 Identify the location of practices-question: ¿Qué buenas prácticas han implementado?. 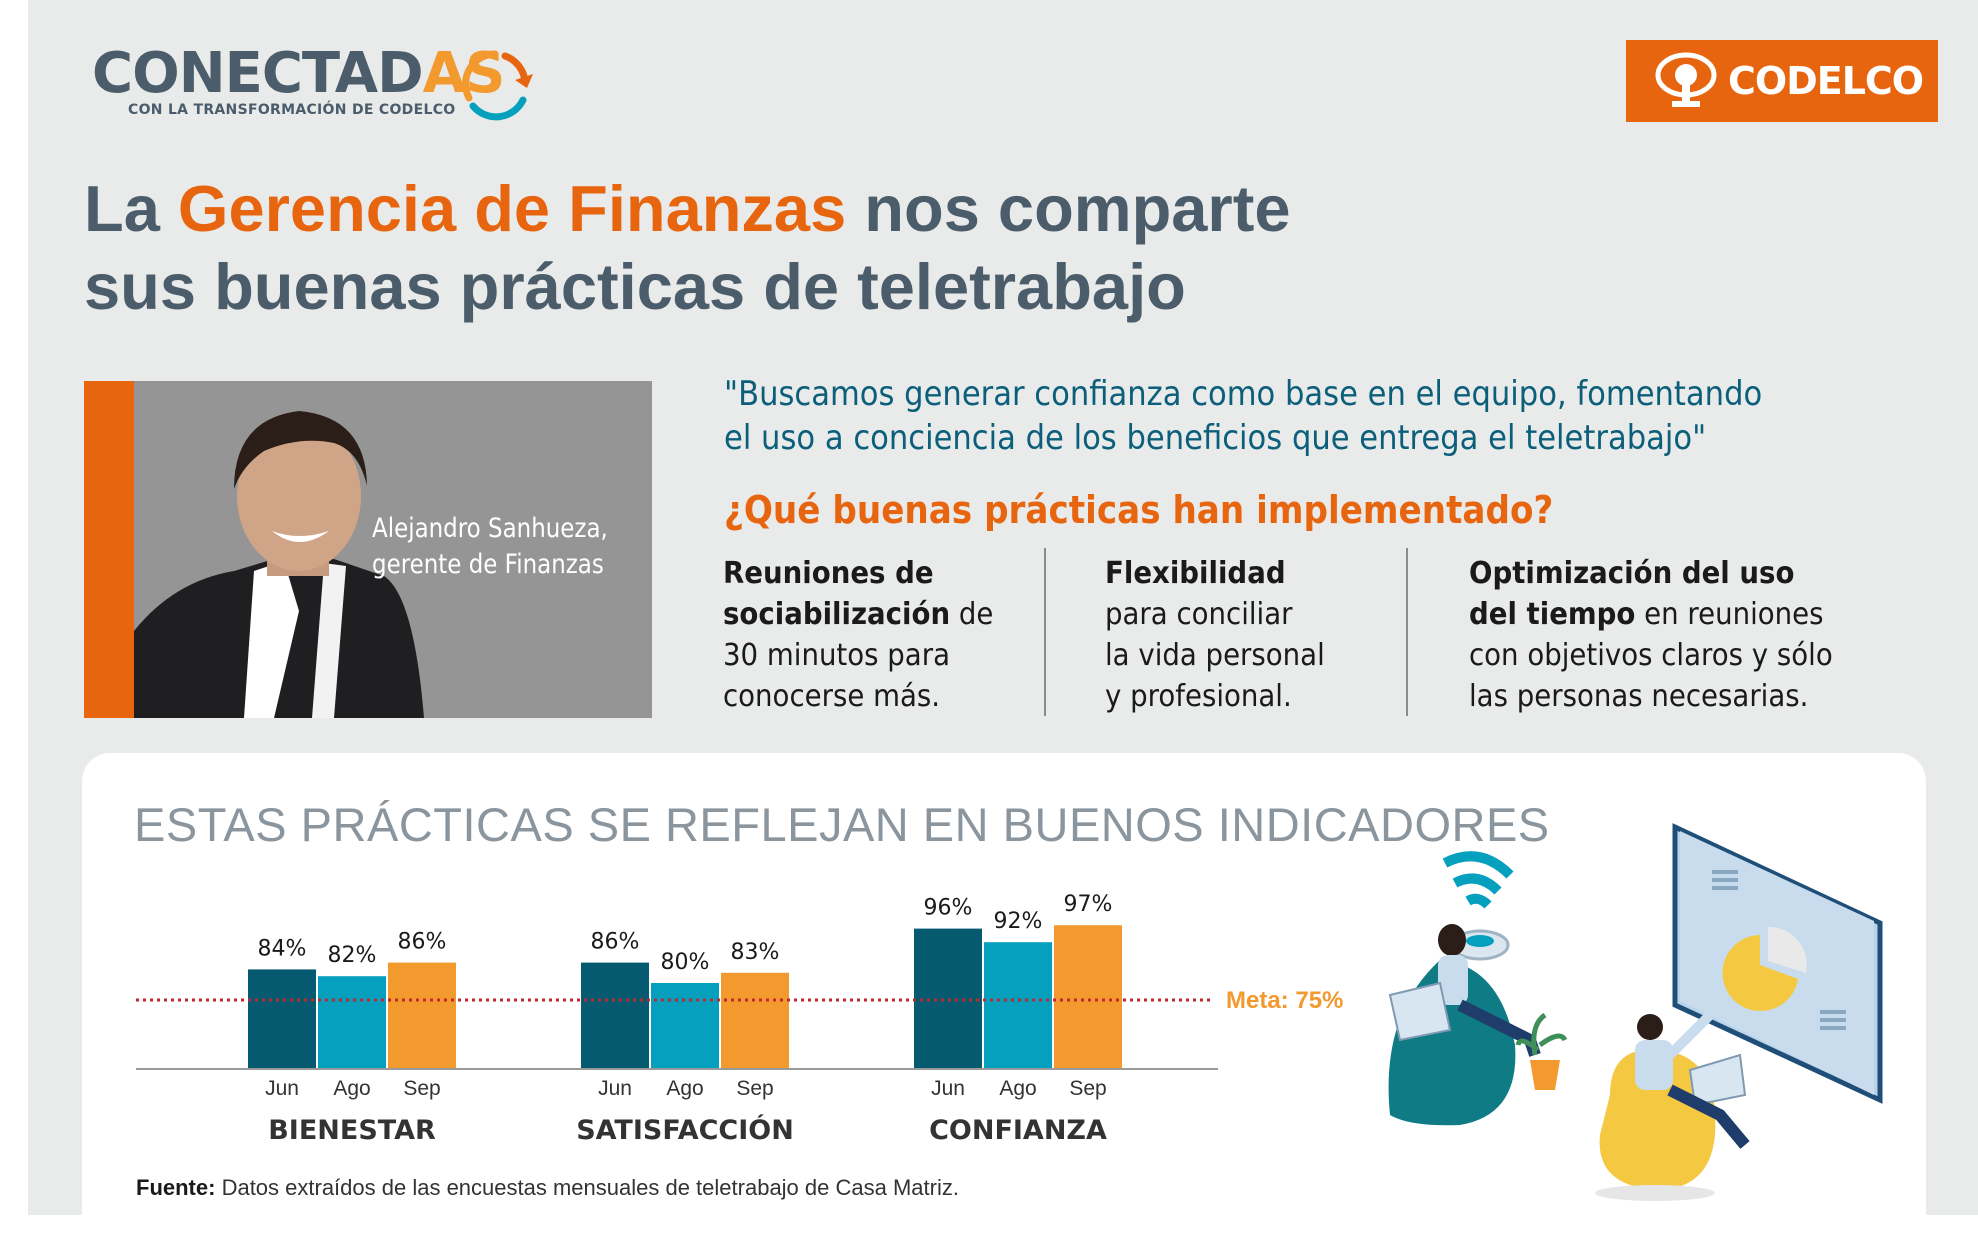
(1139, 510).